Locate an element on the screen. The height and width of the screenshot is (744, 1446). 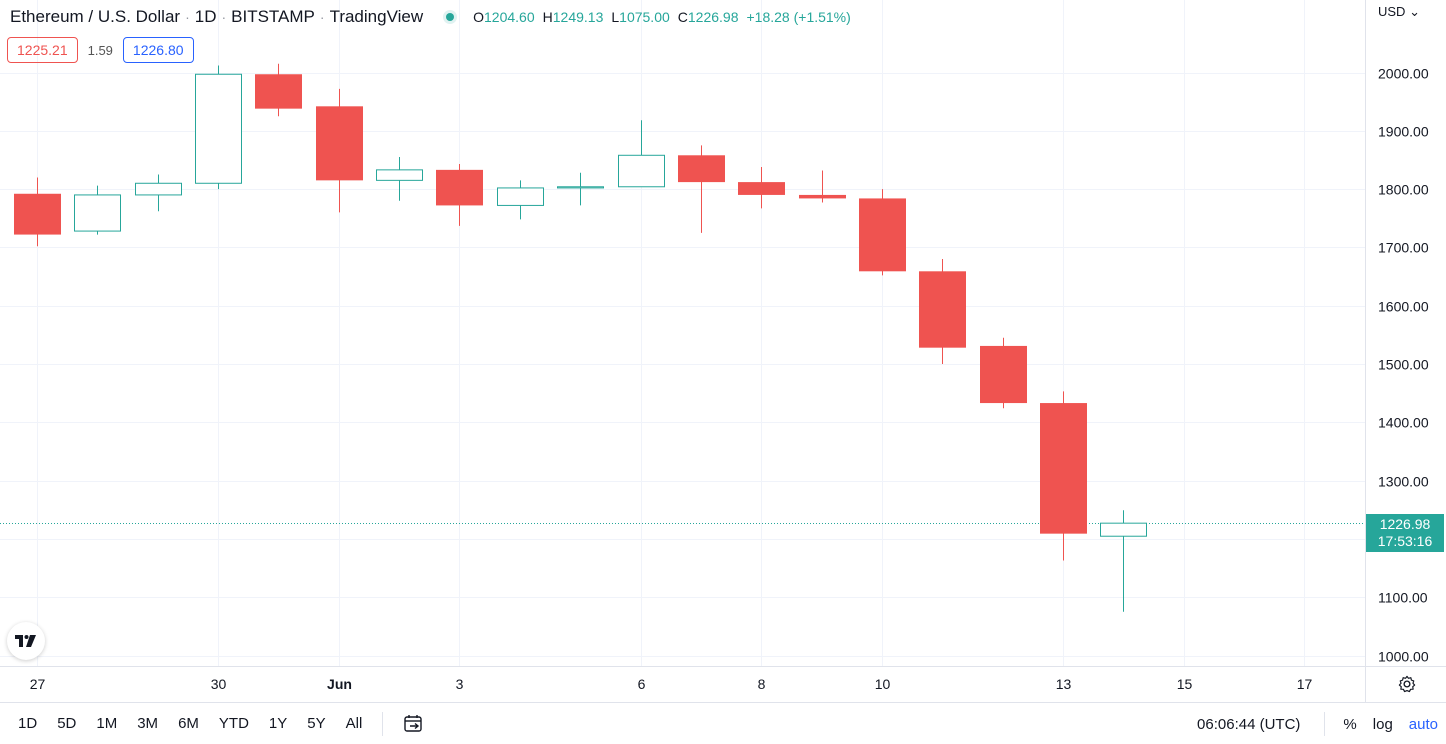
x-tick-label: 8 is located at coordinates (762, 684).